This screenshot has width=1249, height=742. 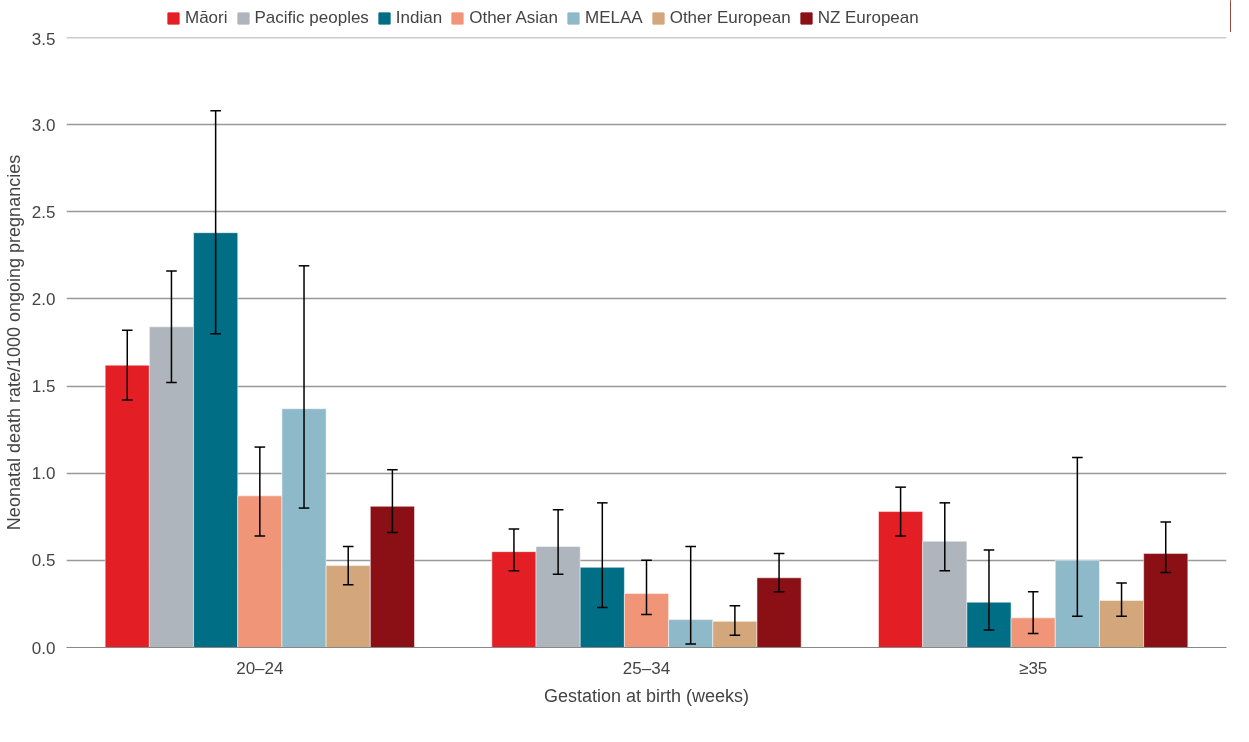 I want to click on y-tick-label: 2.5, so click(x=43, y=212).